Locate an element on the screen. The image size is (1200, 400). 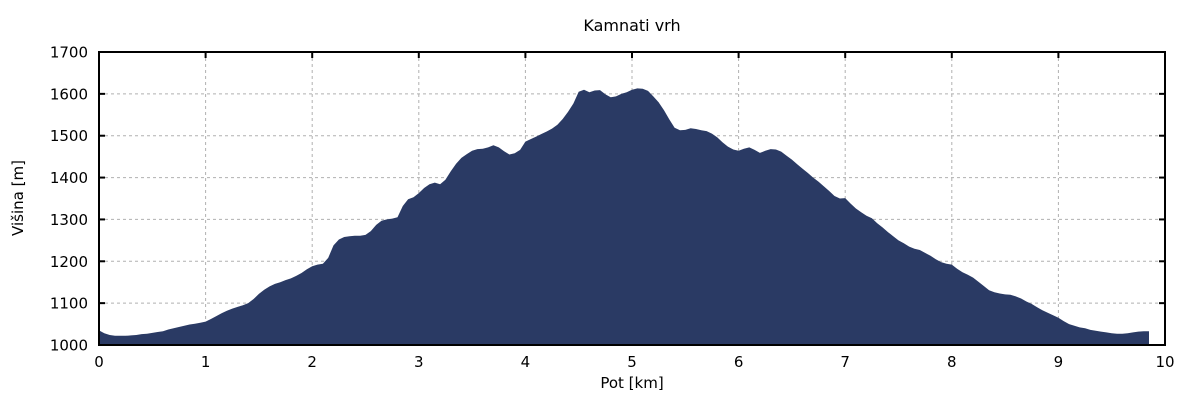
y-tick-label: 1500 is located at coordinates (69, 136).